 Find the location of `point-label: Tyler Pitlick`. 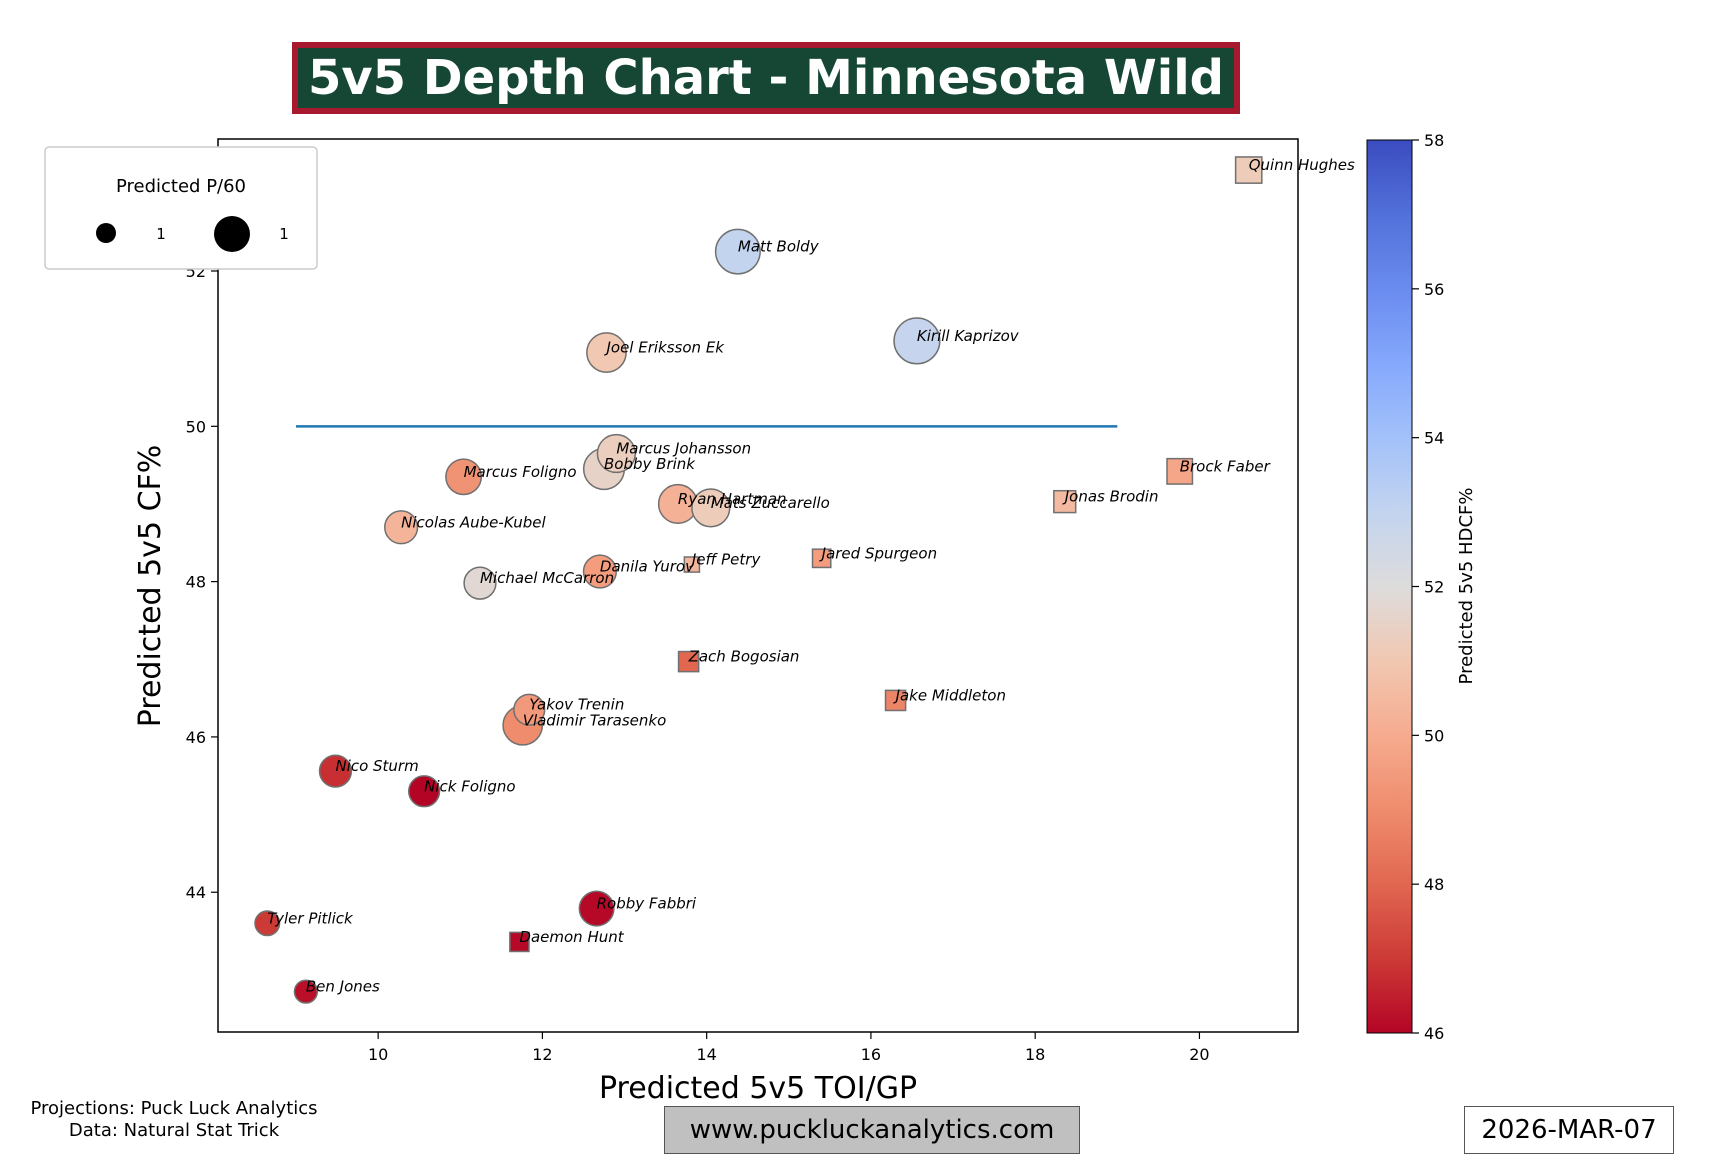

point-label: Tyler Pitlick is located at coordinates (310, 918).